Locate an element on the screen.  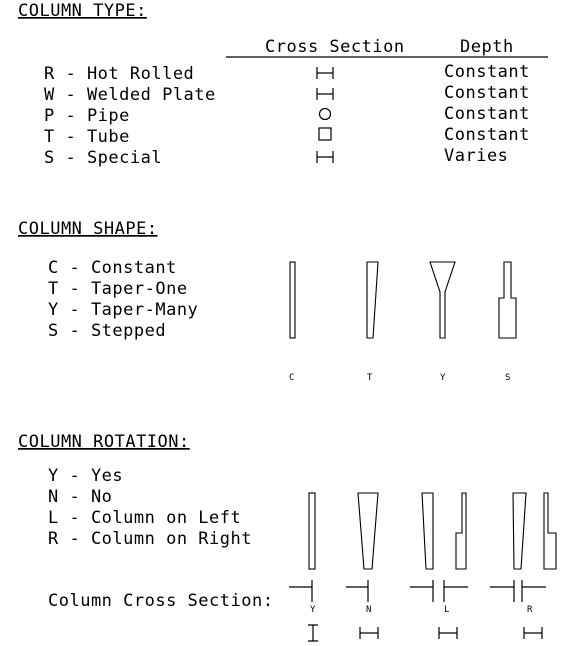
shape-option: T - Taper-One is located at coordinates (118, 289).